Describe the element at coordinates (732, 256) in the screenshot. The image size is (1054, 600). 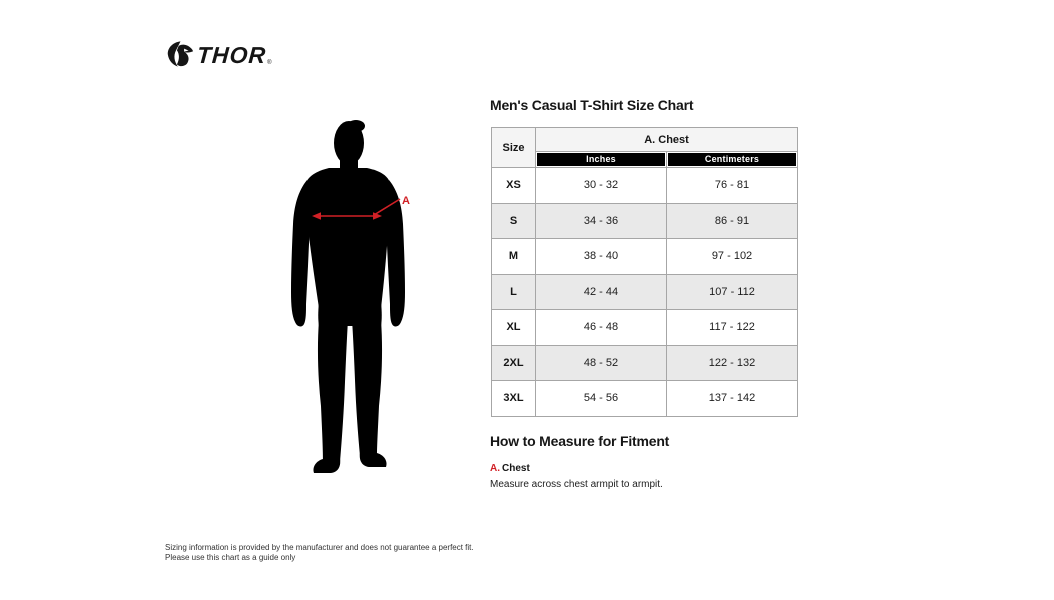
I see `centimeters-value: 97 - 102` at that location.